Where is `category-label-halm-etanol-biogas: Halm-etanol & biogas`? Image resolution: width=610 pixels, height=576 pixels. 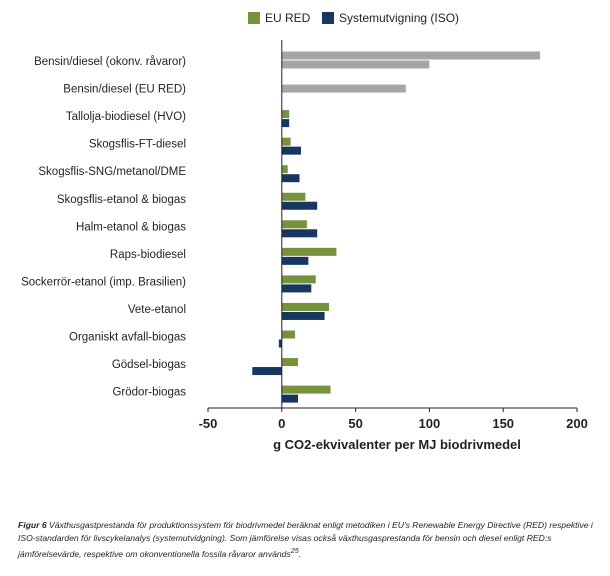
category-label-halm-etanol-biogas: Halm-etanol & biogas is located at coordinates (131, 227).